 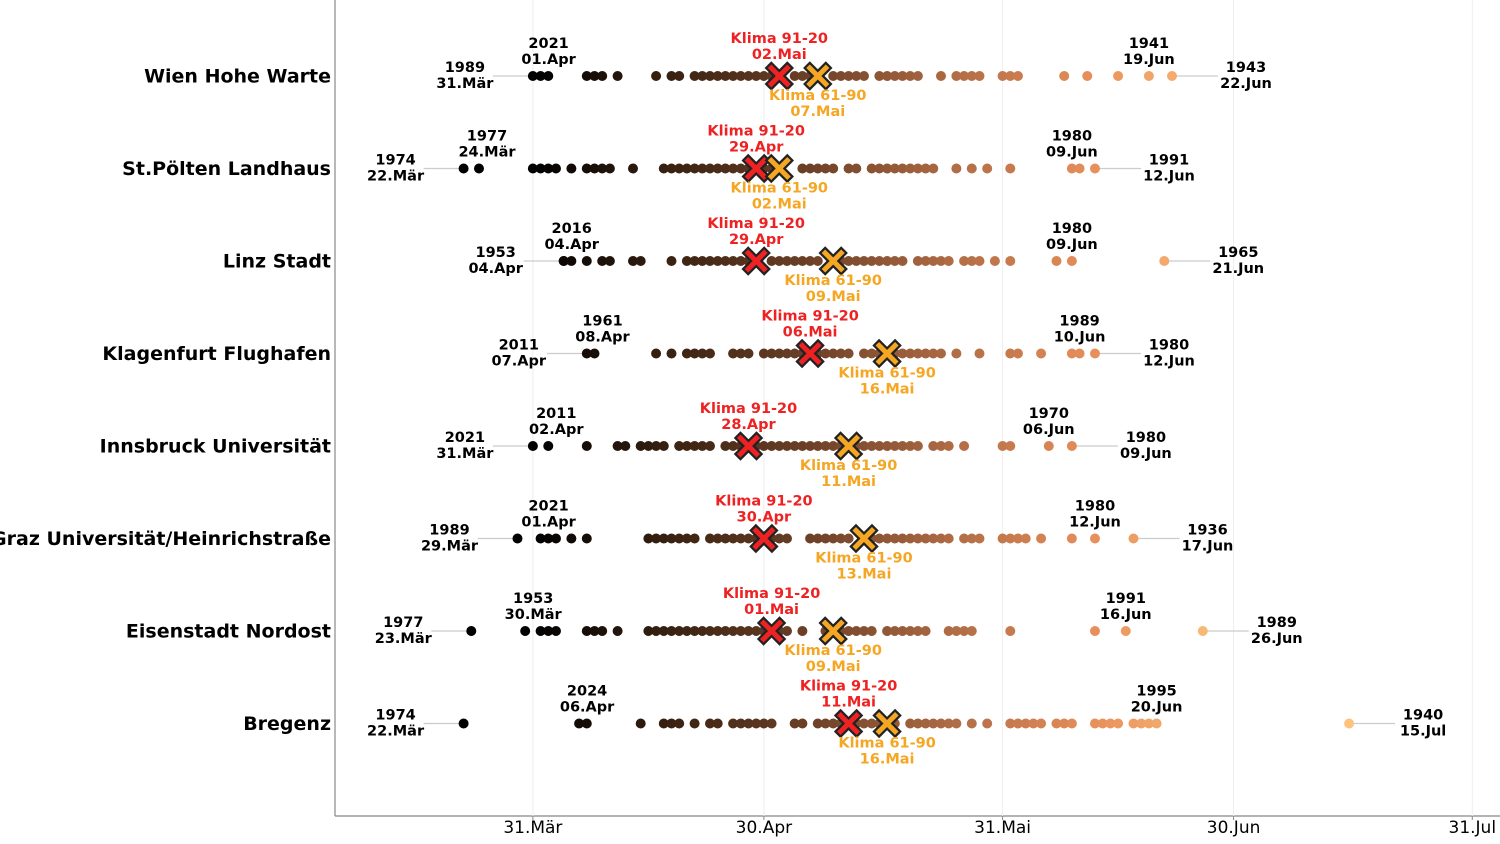 What do you see at coordinates (848, 482) in the screenshot?
I see `klima-6190-date: 11.Mai` at bounding box center [848, 482].